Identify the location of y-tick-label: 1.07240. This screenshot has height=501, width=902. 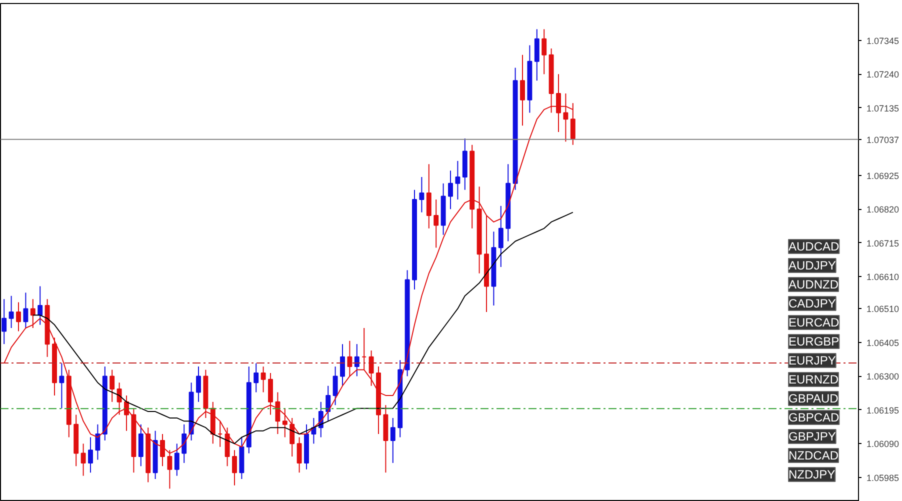
(883, 75).